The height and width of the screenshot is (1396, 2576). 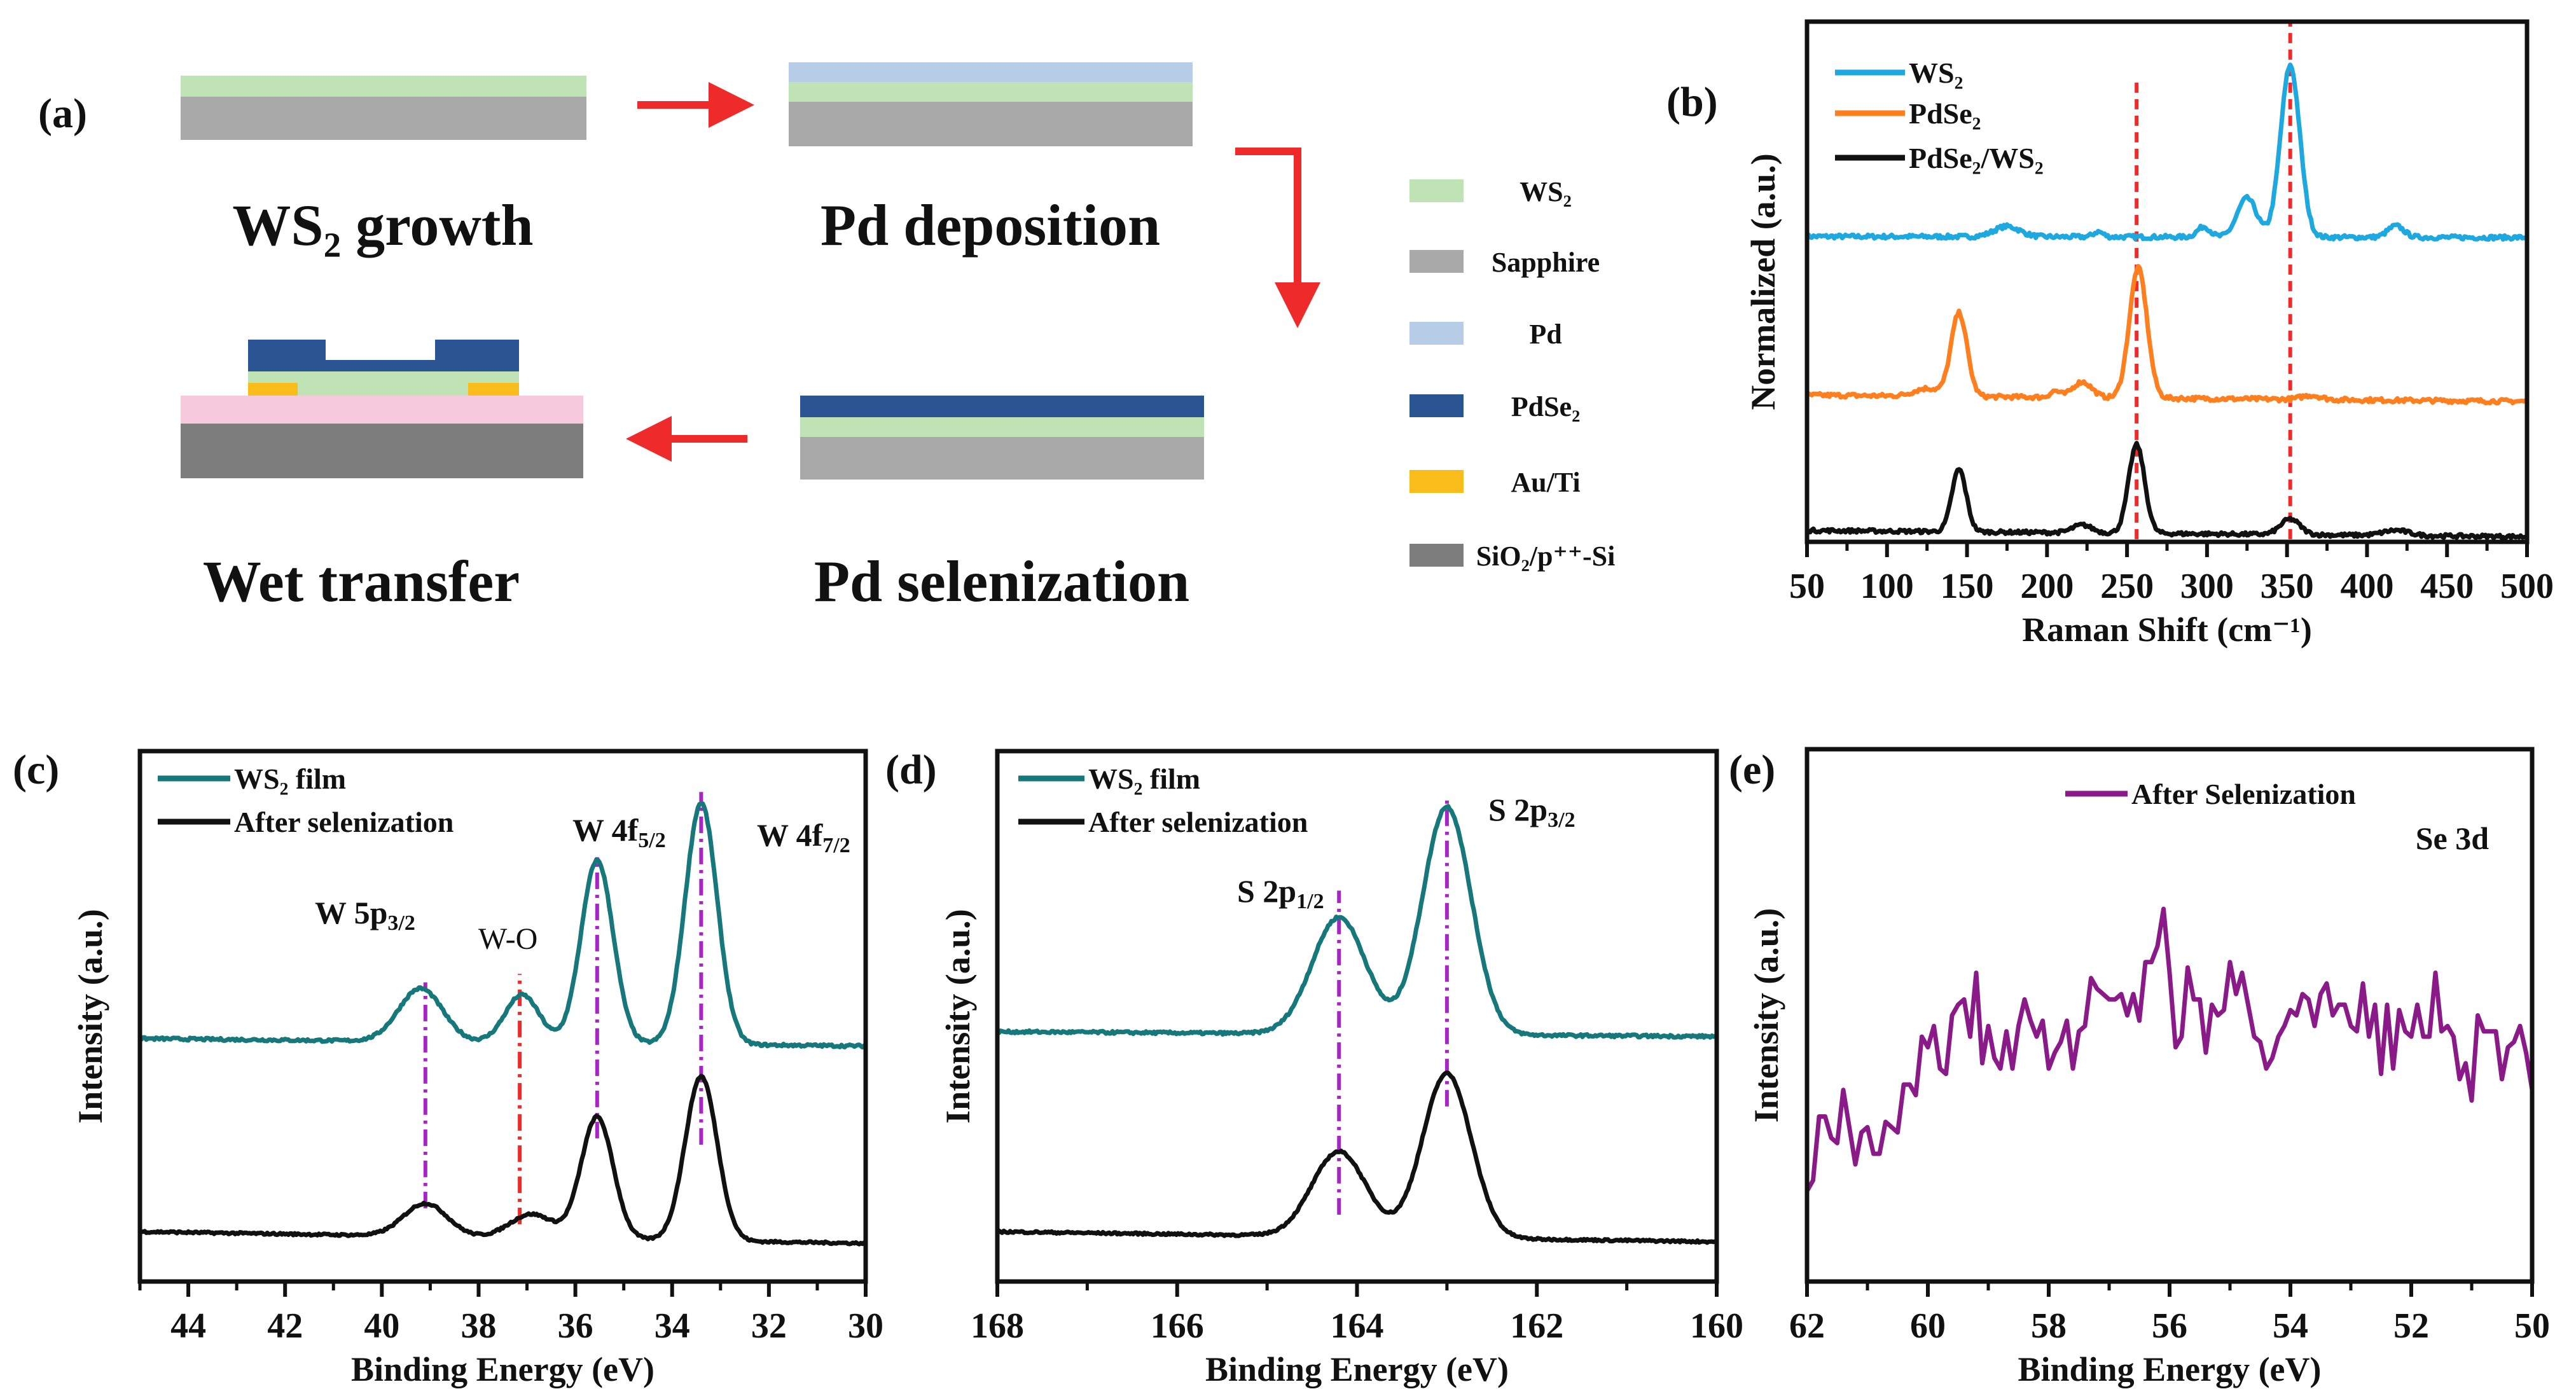 I want to click on step-label-pd-selenization: Pd selenization, so click(x=1001, y=581).